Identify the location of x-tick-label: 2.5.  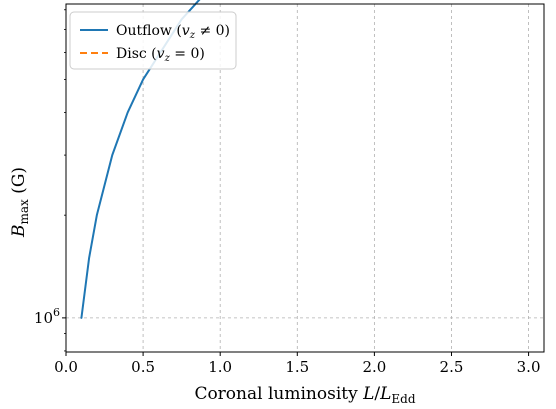
(452, 367).